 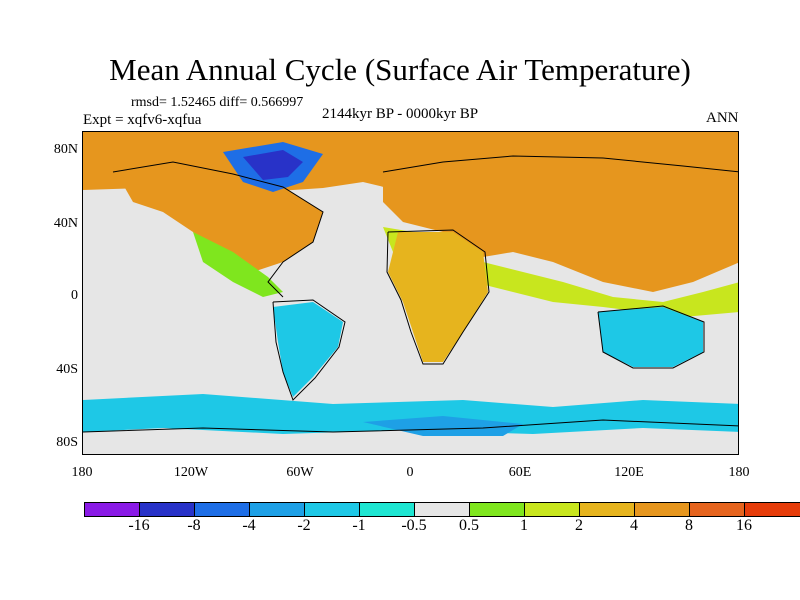 What do you see at coordinates (304, 525) in the screenshot?
I see `colorbar-tick-label: -2` at bounding box center [304, 525].